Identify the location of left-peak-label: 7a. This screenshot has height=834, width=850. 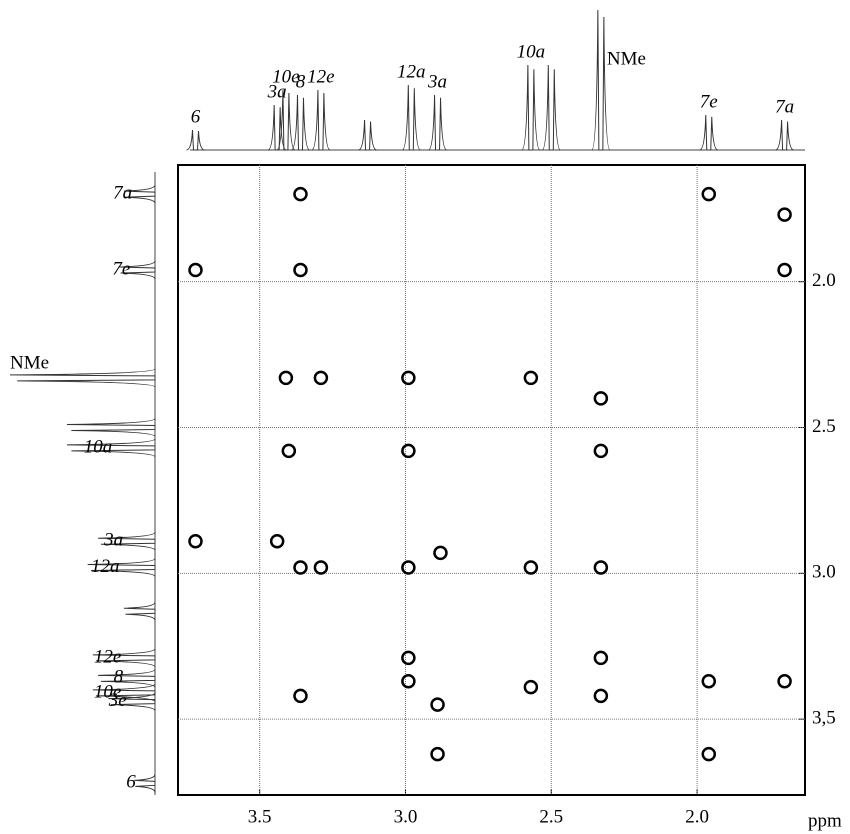
(122, 193).